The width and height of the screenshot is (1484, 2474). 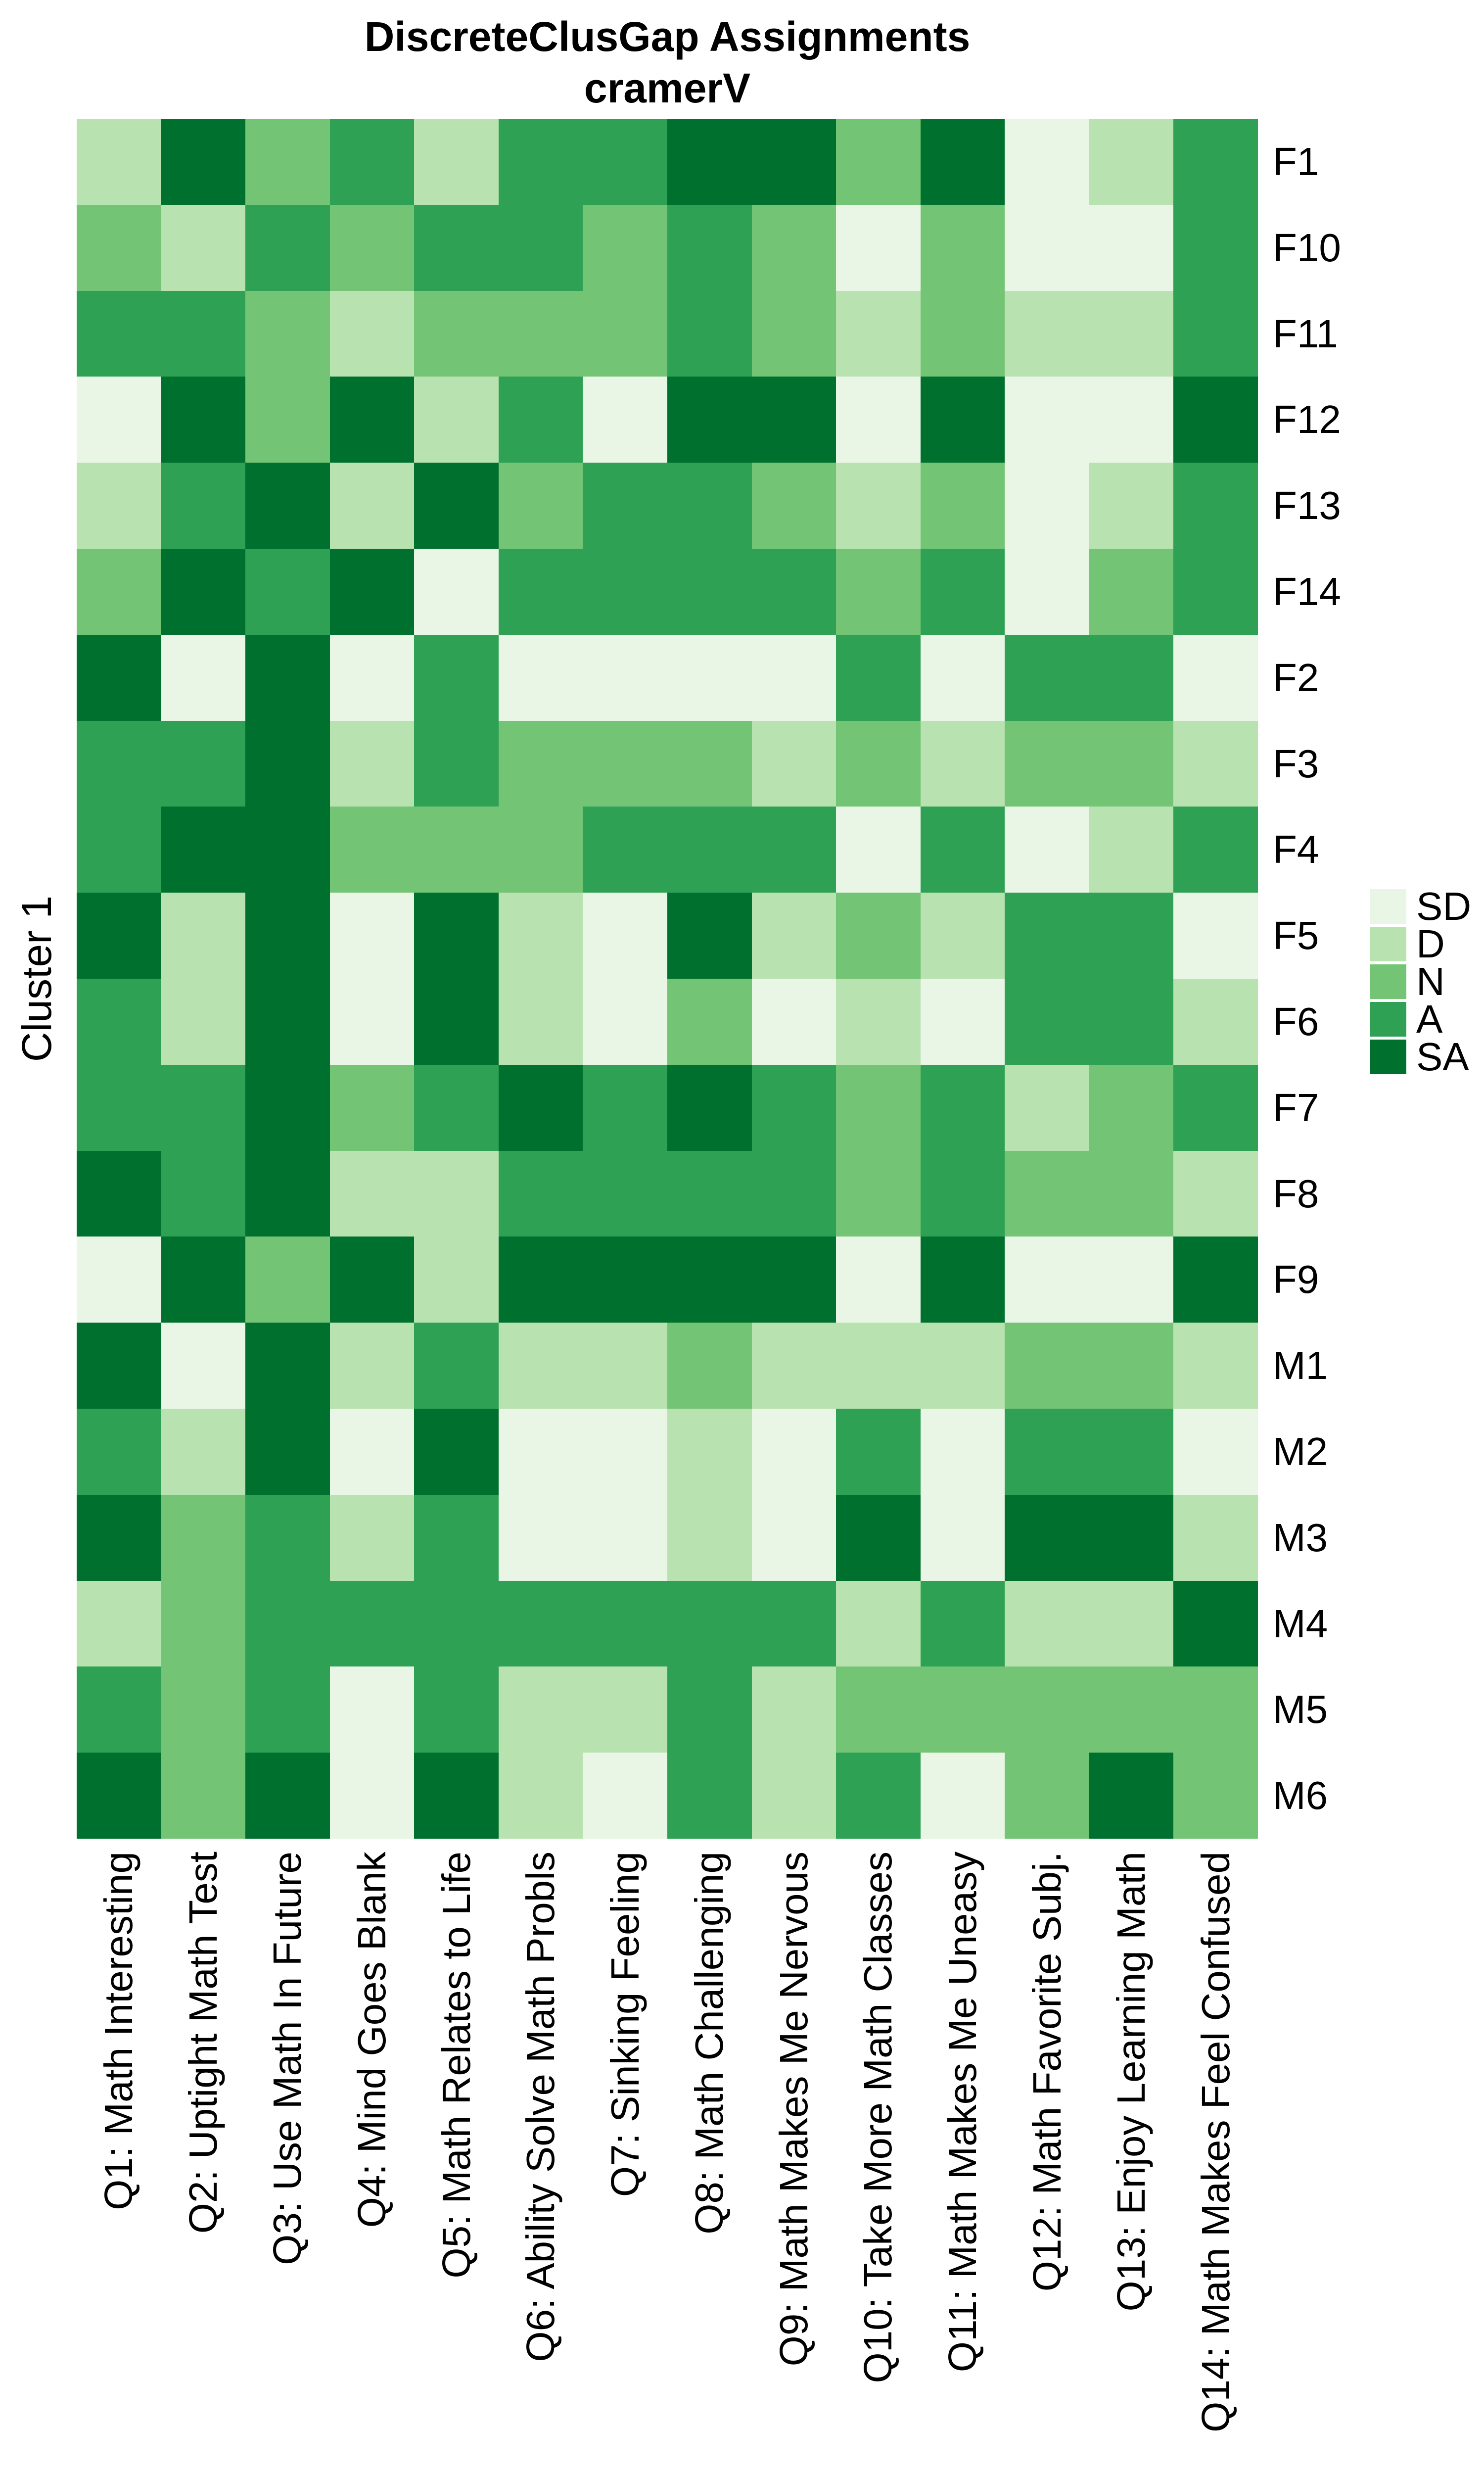 What do you see at coordinates (1300, 1796) in the screenshot?
I see `row-label: M6` at bounding box center [1300, 1796].